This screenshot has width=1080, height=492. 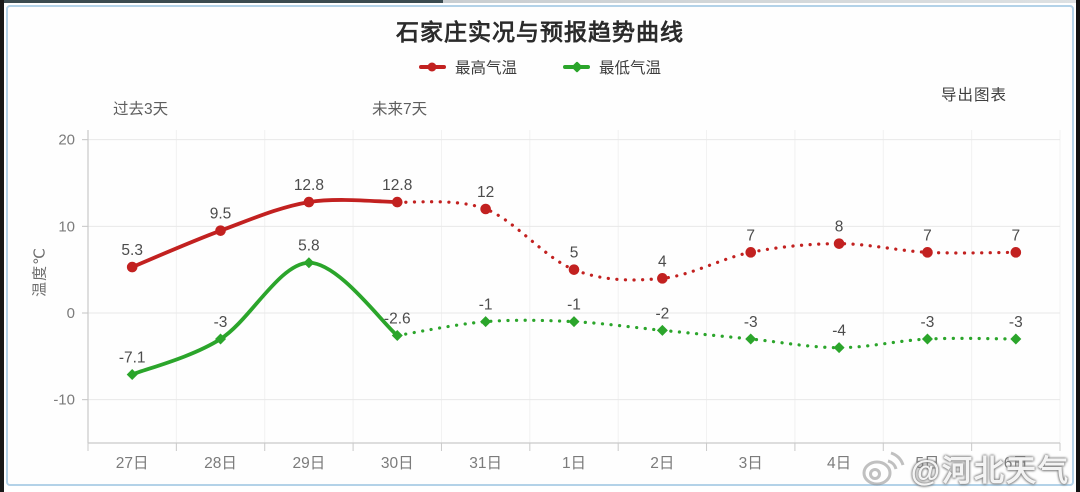 I want to click on y-tick-label: 20, so click(x=66, y=140).